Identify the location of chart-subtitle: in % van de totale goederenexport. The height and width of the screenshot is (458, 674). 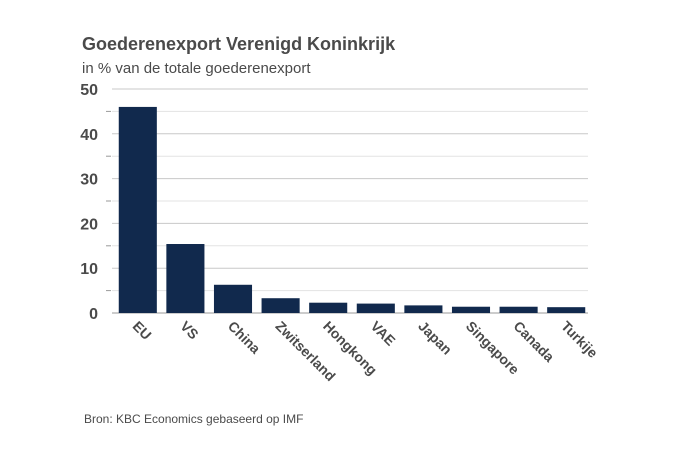
(196, 68).